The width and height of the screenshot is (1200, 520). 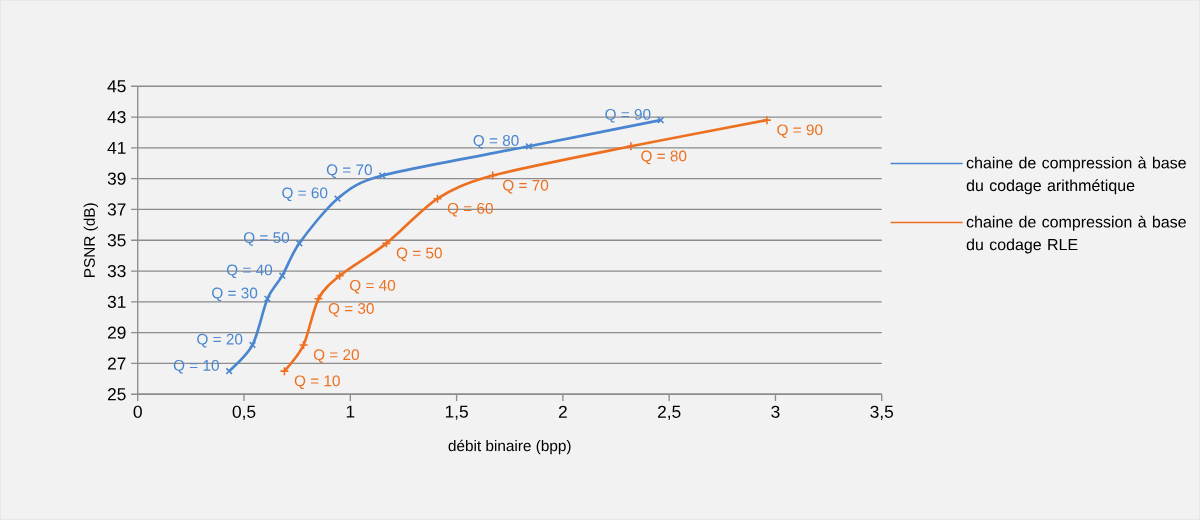 I want to click on y-tick-label: 39, so click(x=116, y=178).